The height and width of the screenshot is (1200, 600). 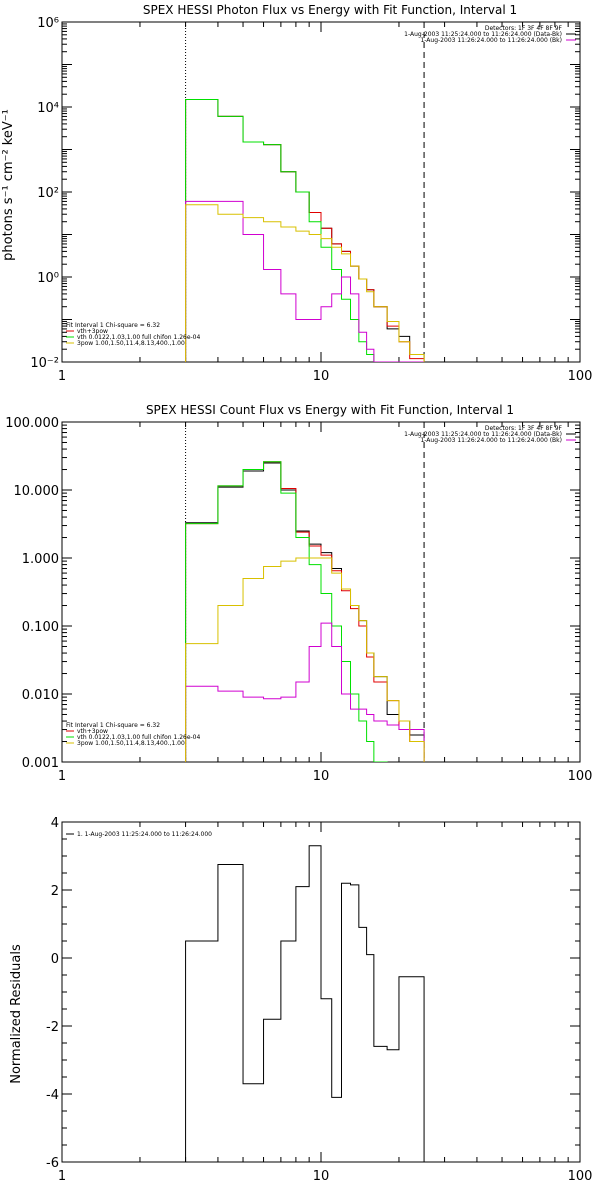 I want to click on y-tick-label: -2, so click(x=52, y=1027).